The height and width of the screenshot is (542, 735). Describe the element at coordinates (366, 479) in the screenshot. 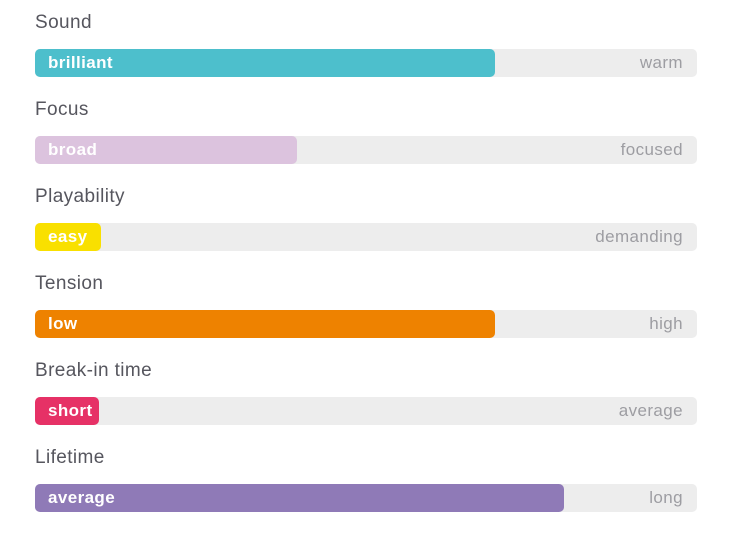

I see `attribute-row: Lifetime average long` at that location.